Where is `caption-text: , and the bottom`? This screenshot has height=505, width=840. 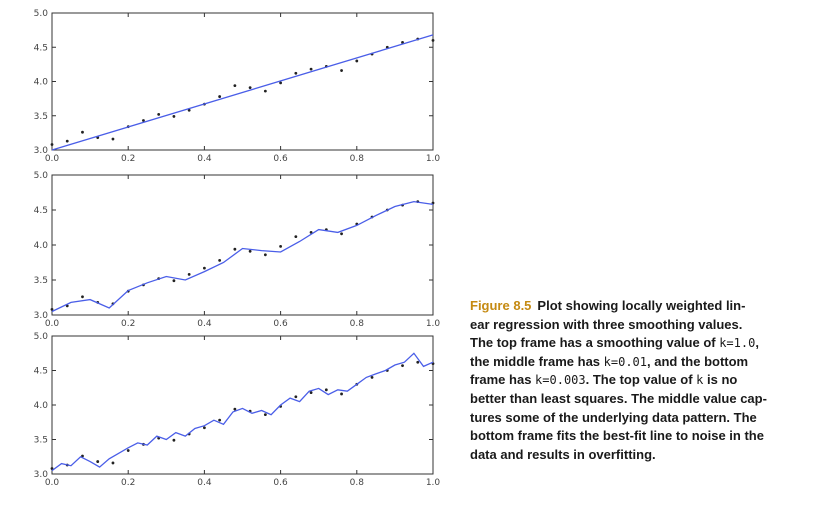 caption-text: , and the bottom is located at coordinates (698, 361).